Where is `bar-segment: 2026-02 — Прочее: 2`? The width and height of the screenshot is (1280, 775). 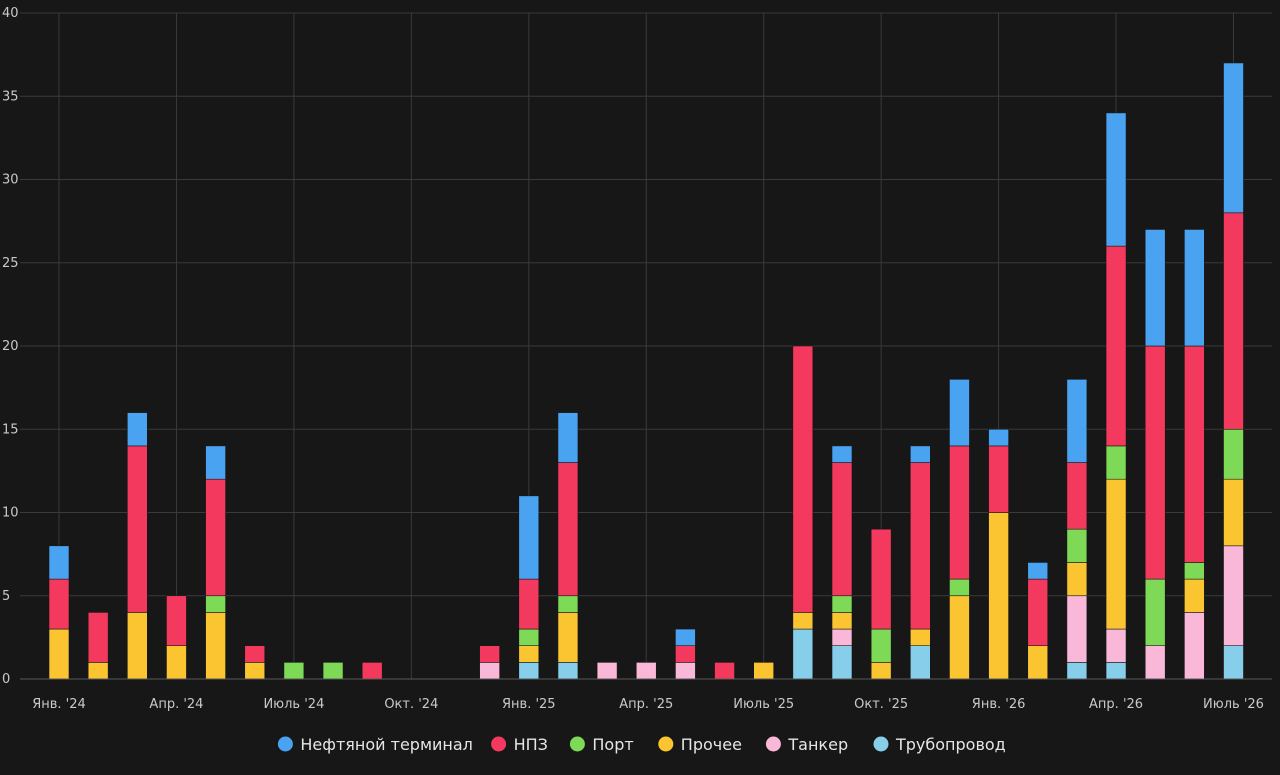 bar-segment: 2026-02 — Прочее: 2 is located at coordinates (1038, 662).